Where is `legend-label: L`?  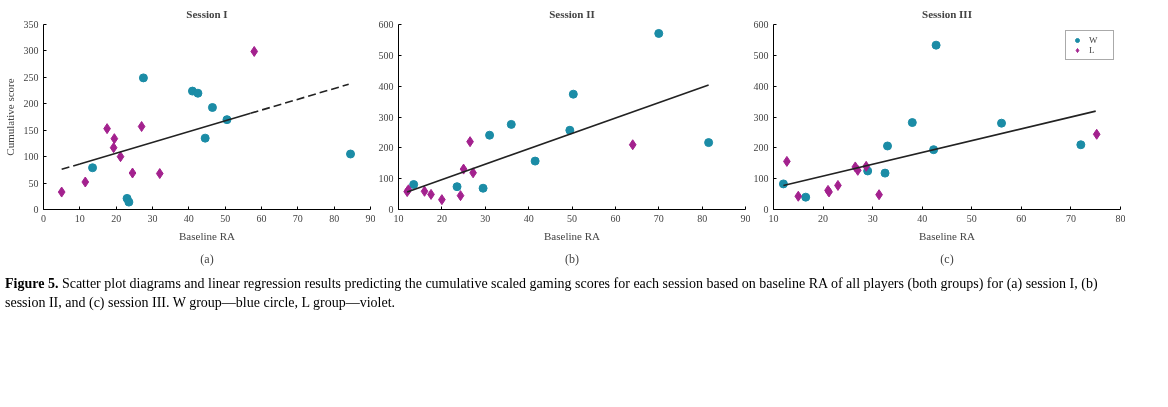
legend-label: L is located at coordinates (1092, 50).